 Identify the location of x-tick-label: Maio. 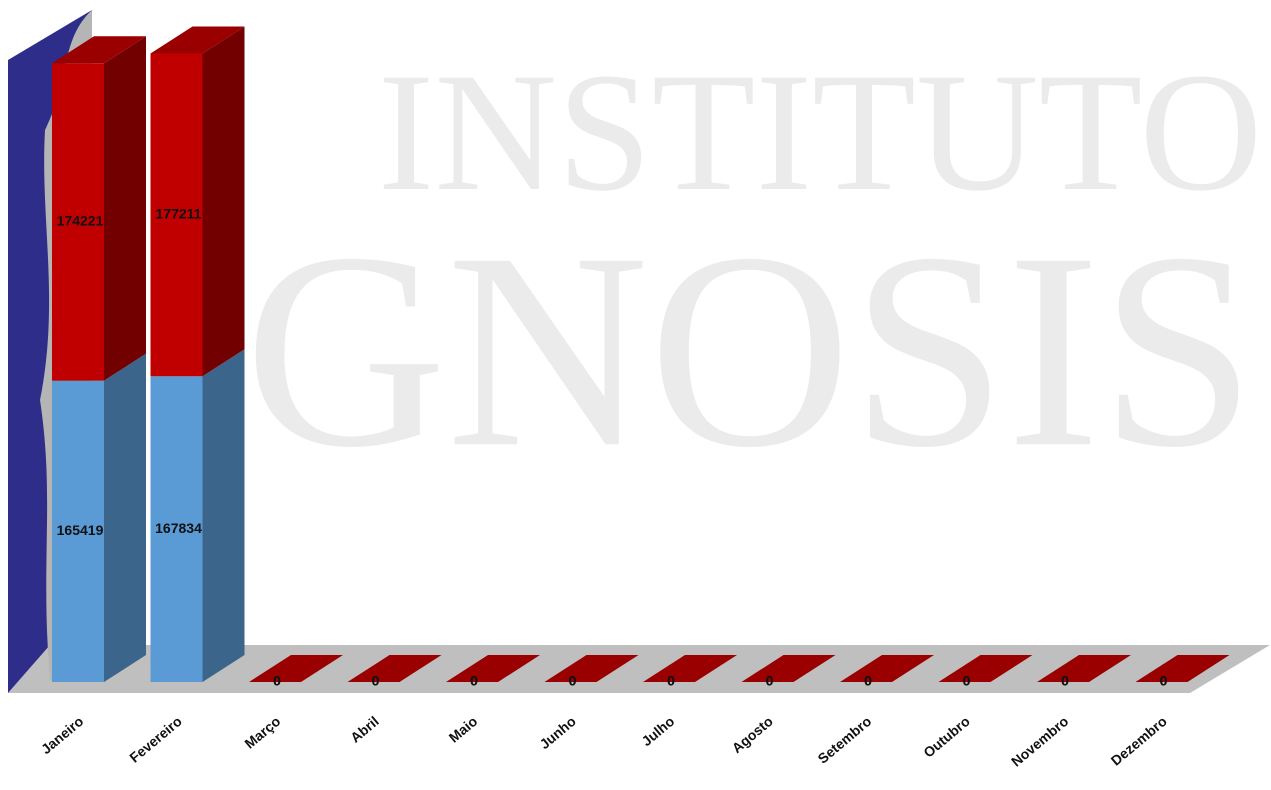
(463, 729).